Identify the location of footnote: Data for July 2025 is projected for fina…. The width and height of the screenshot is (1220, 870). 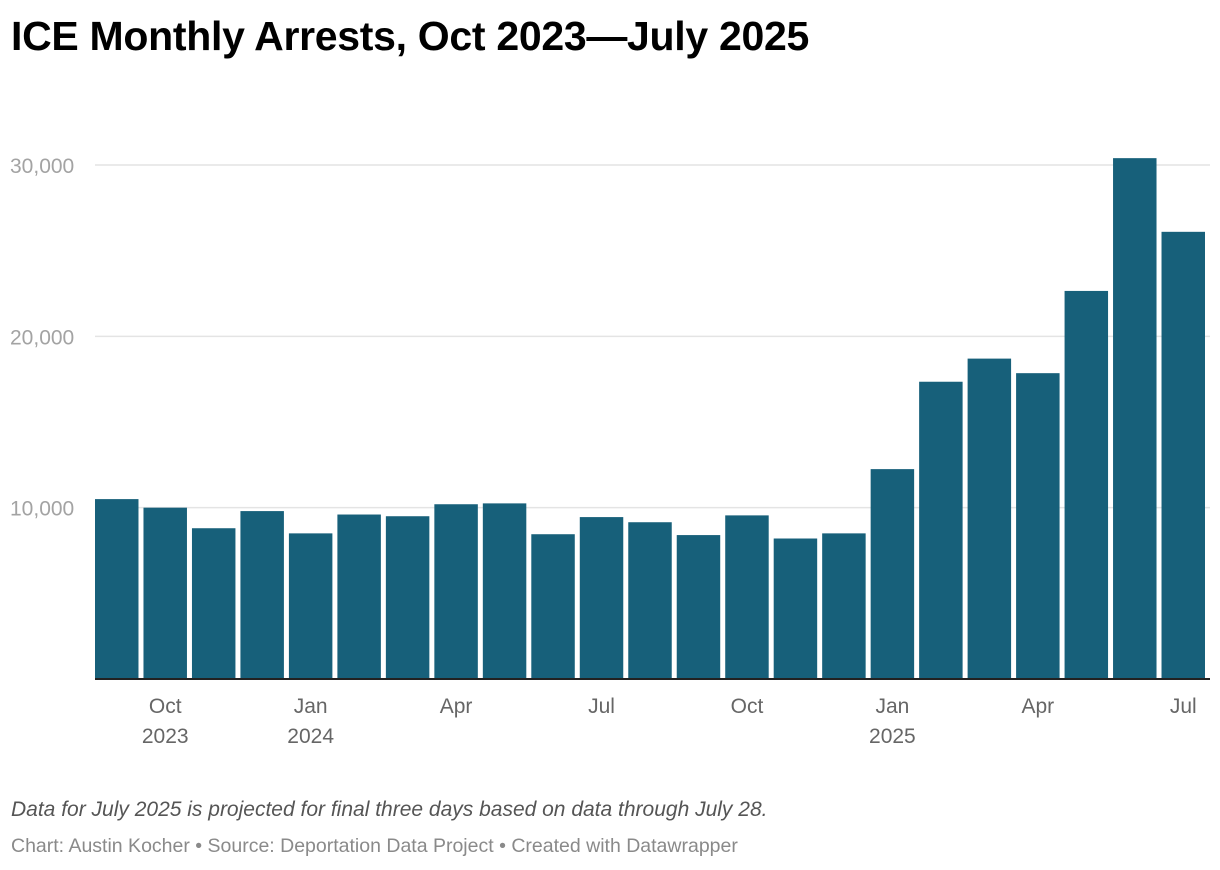
(389, 809).